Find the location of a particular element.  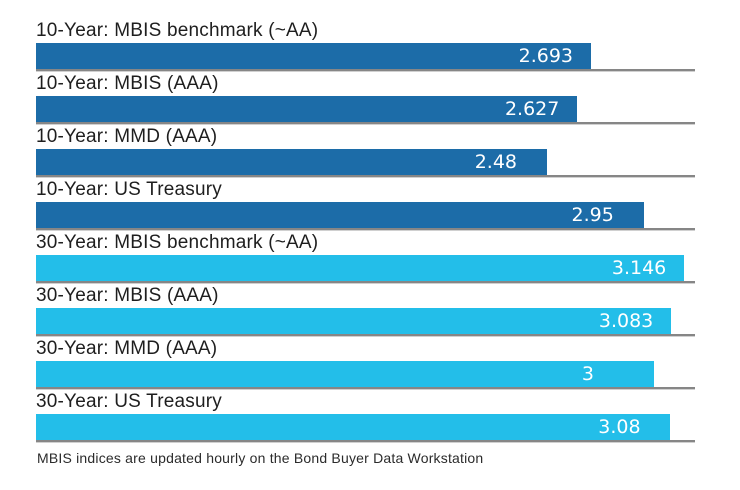

bar-track: 3.146 is located at coordinates (365, 268).